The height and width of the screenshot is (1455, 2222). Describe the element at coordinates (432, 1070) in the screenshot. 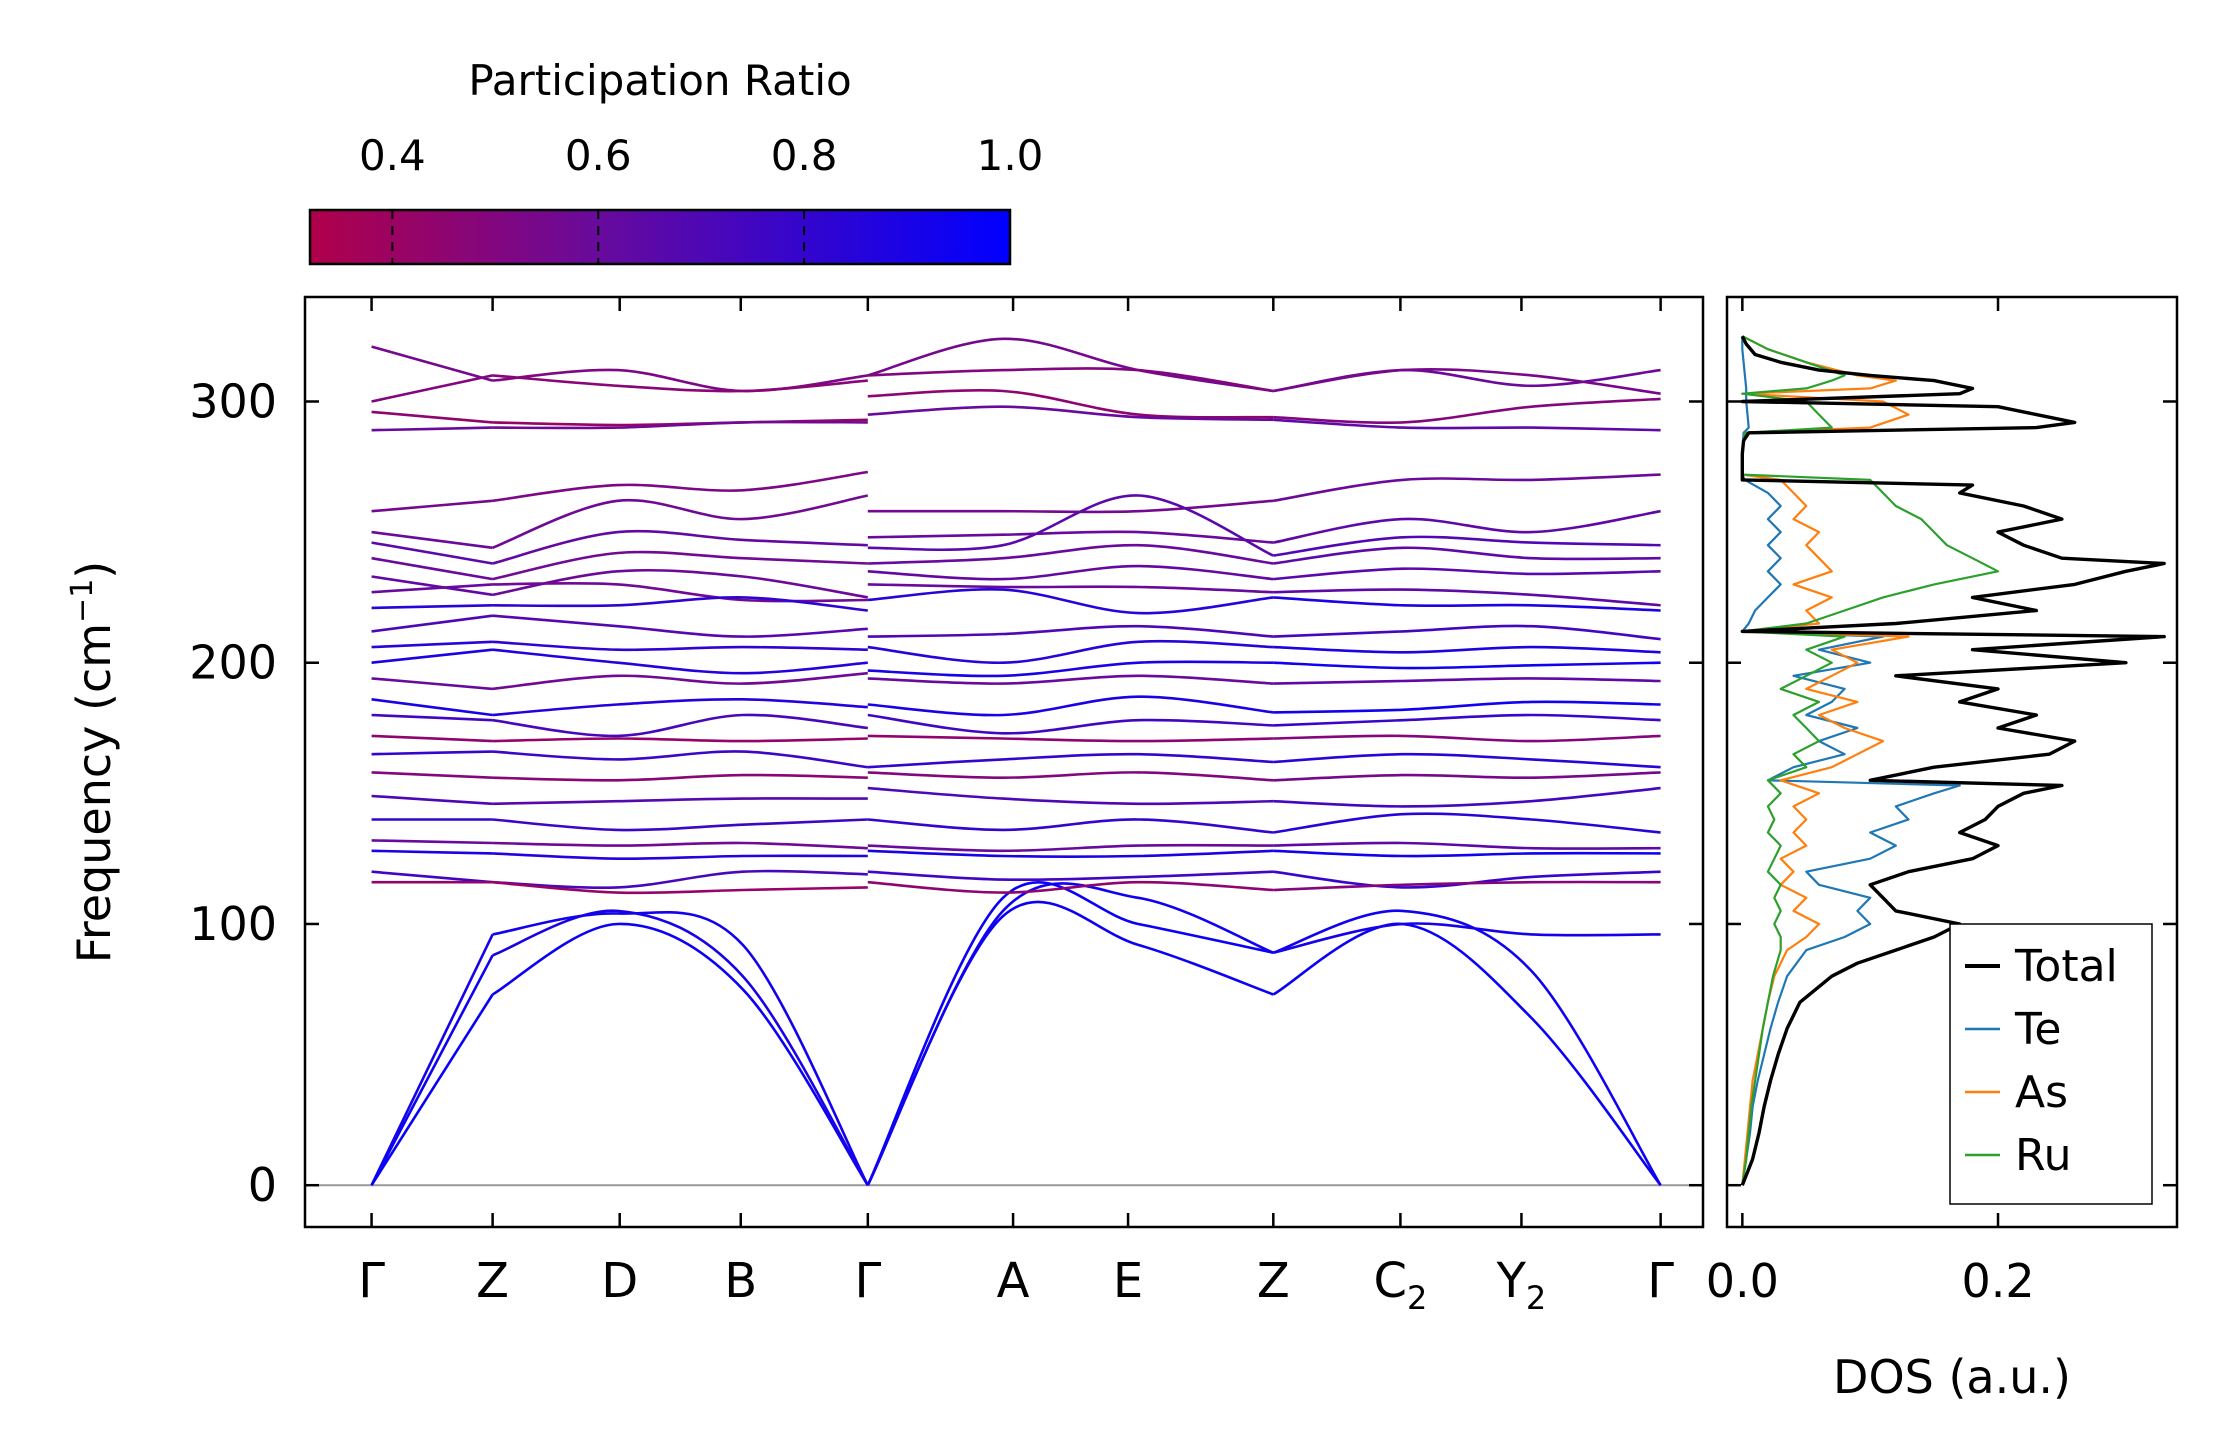

I see `acoustic-branch` at that location.